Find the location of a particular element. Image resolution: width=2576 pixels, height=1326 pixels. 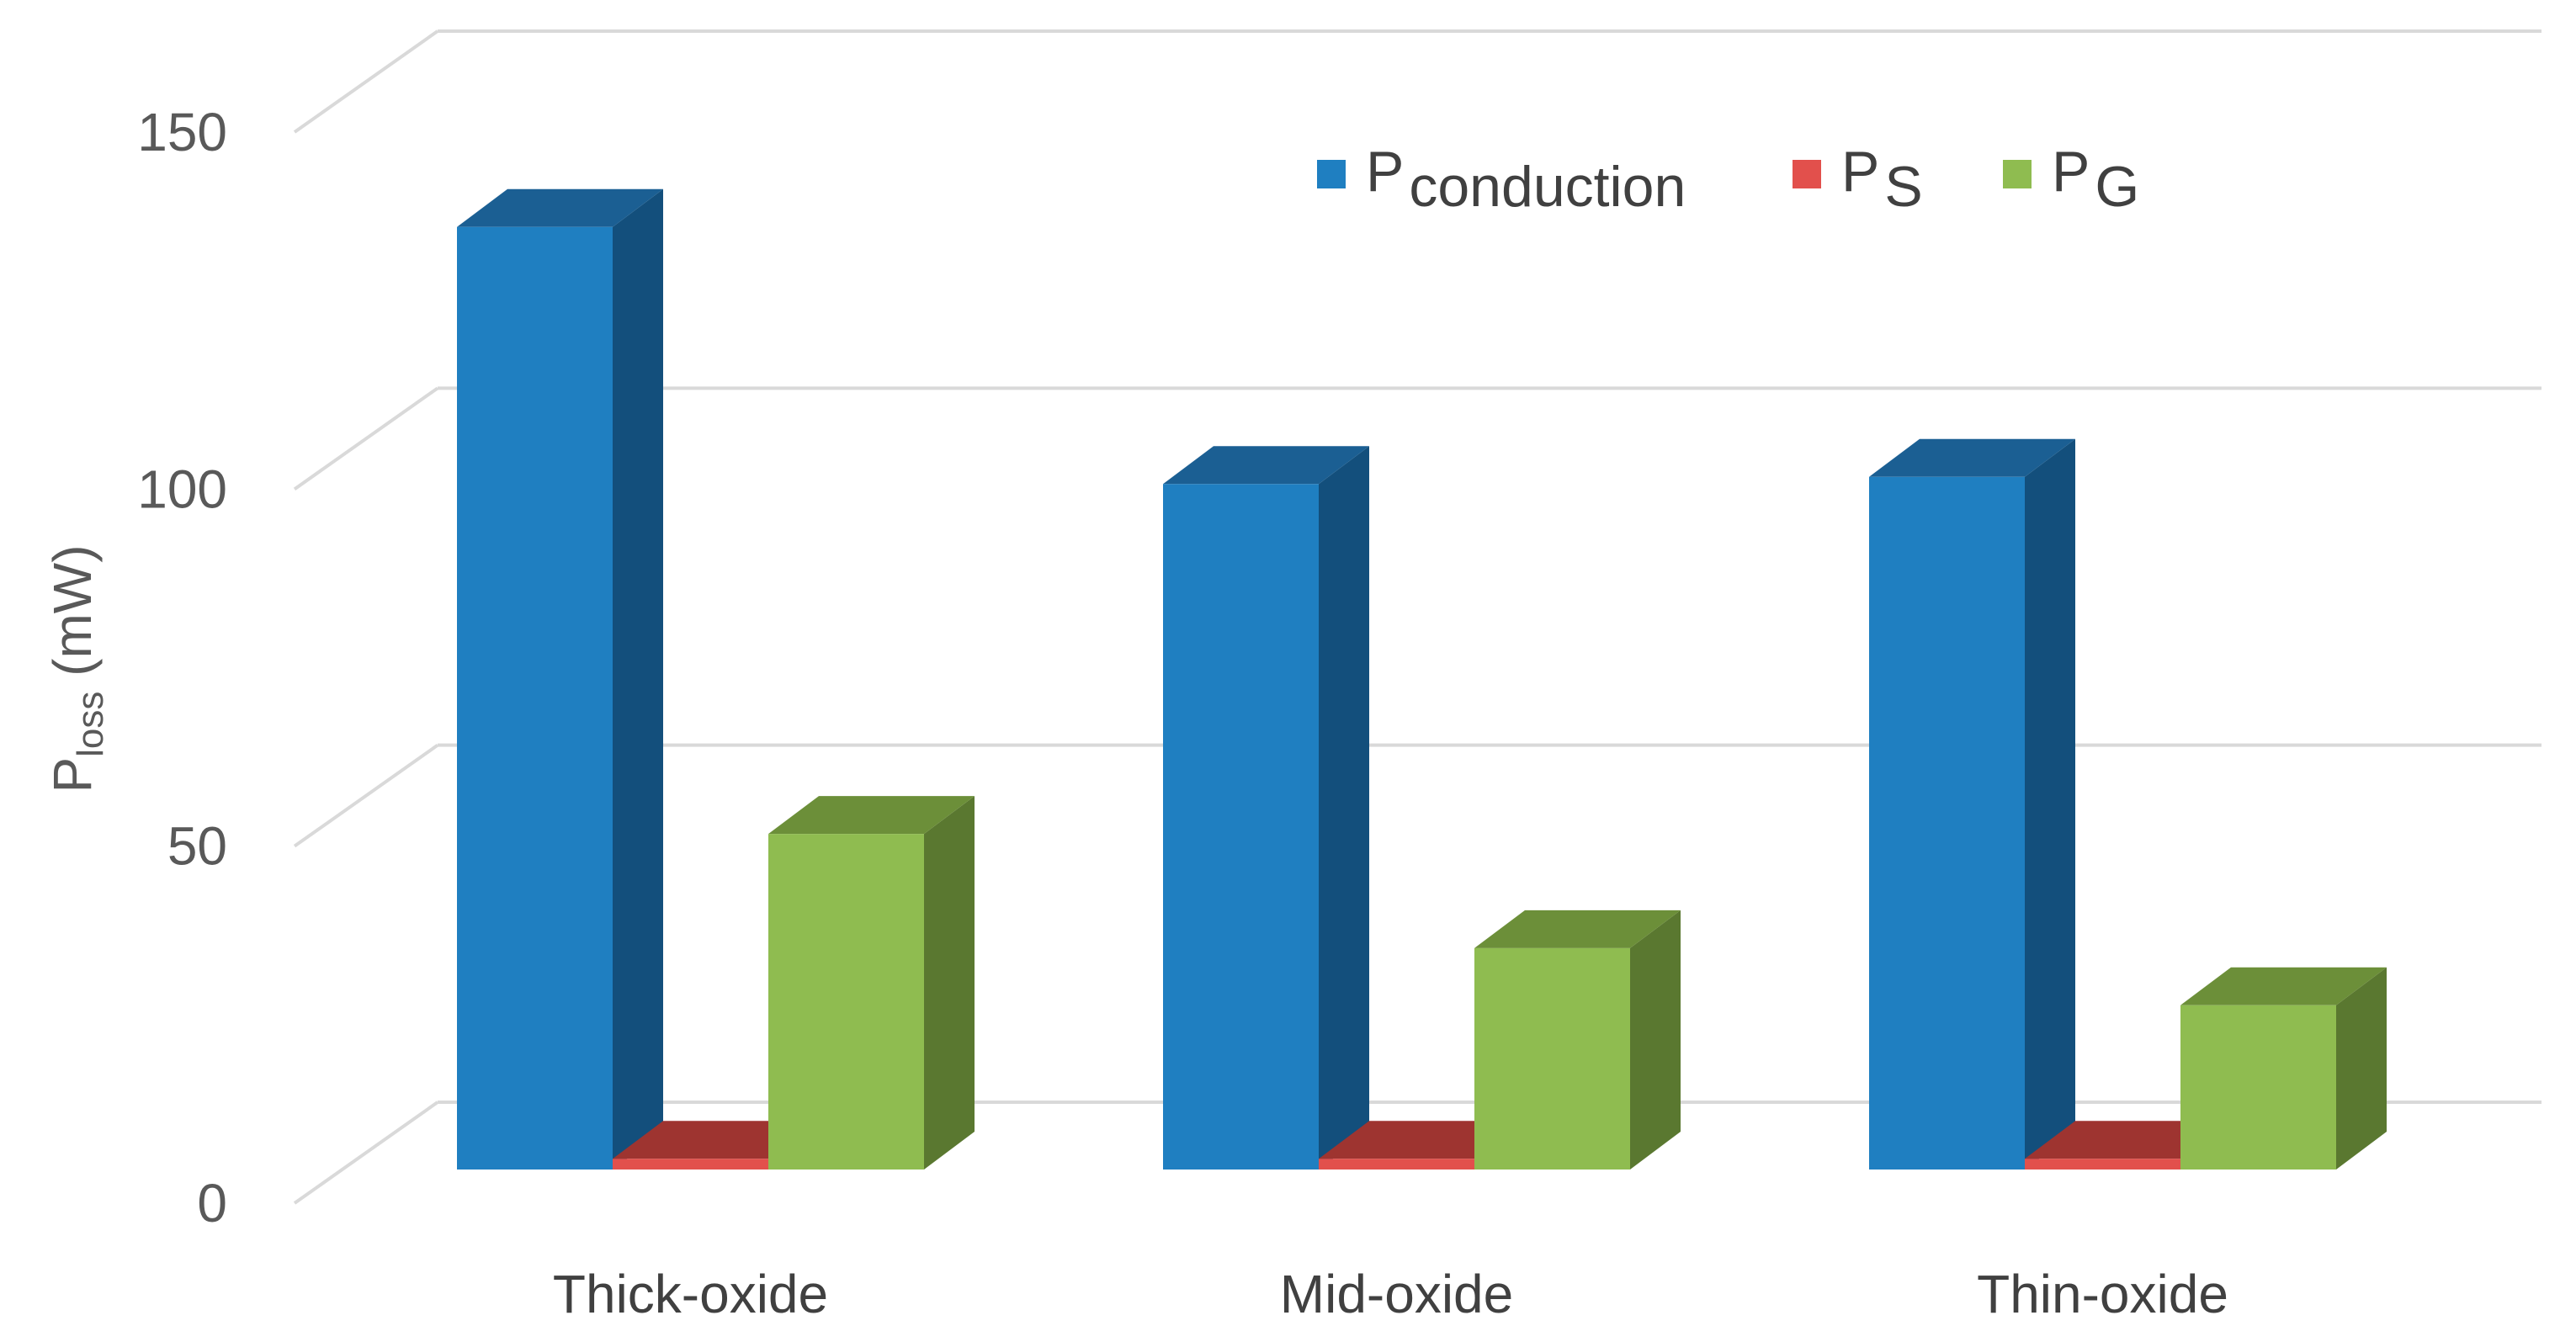

x-tick-label-thin-oxide: Thin-oxide is located at coordinates (2102, 1294).